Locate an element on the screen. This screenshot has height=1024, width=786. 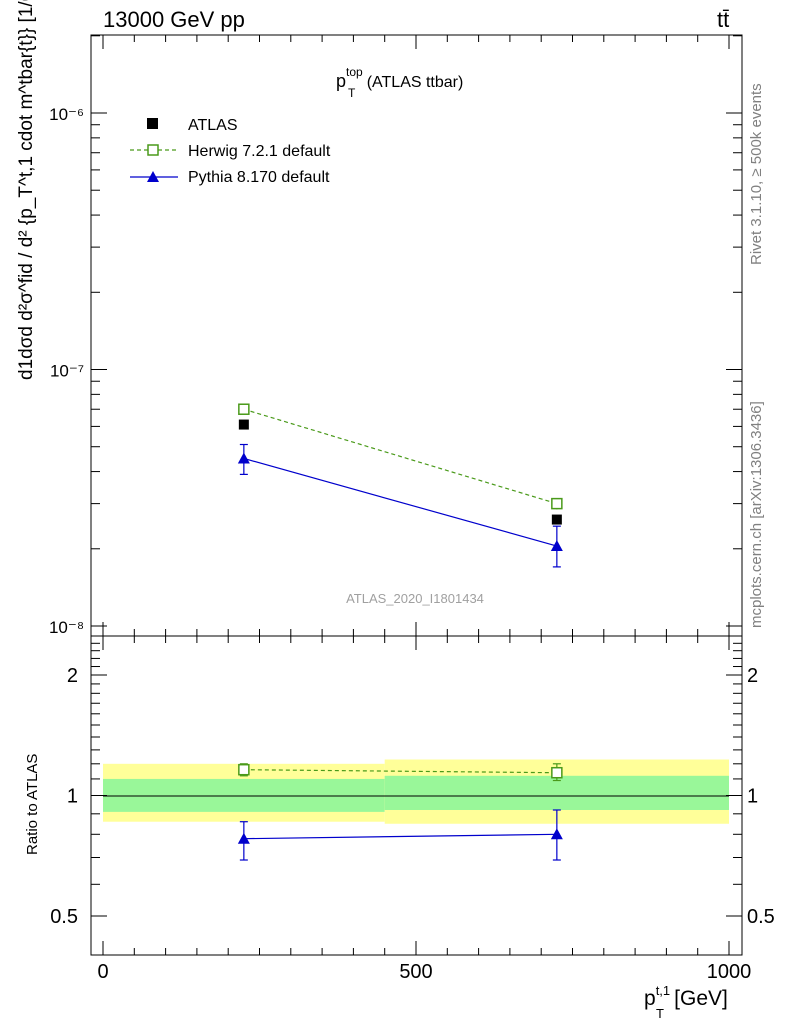
rivet-label: Rivet 3.1.10, ≥ 500k events is located at coordinates (756, 174).